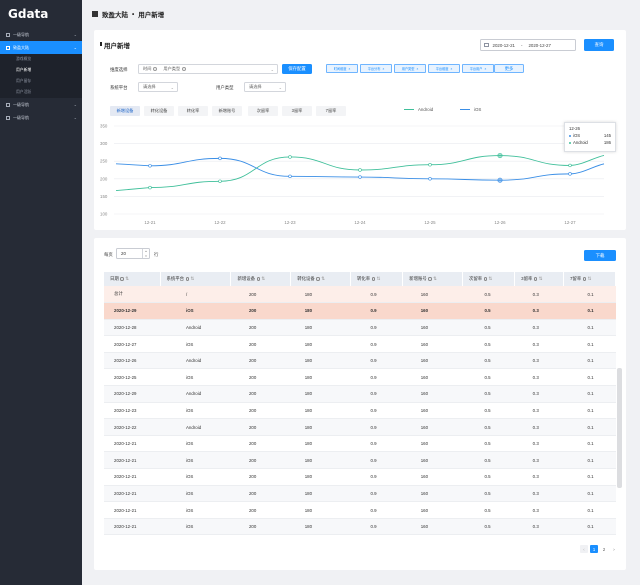  I want to click on legend-ios: iOS, so click(470, 109).